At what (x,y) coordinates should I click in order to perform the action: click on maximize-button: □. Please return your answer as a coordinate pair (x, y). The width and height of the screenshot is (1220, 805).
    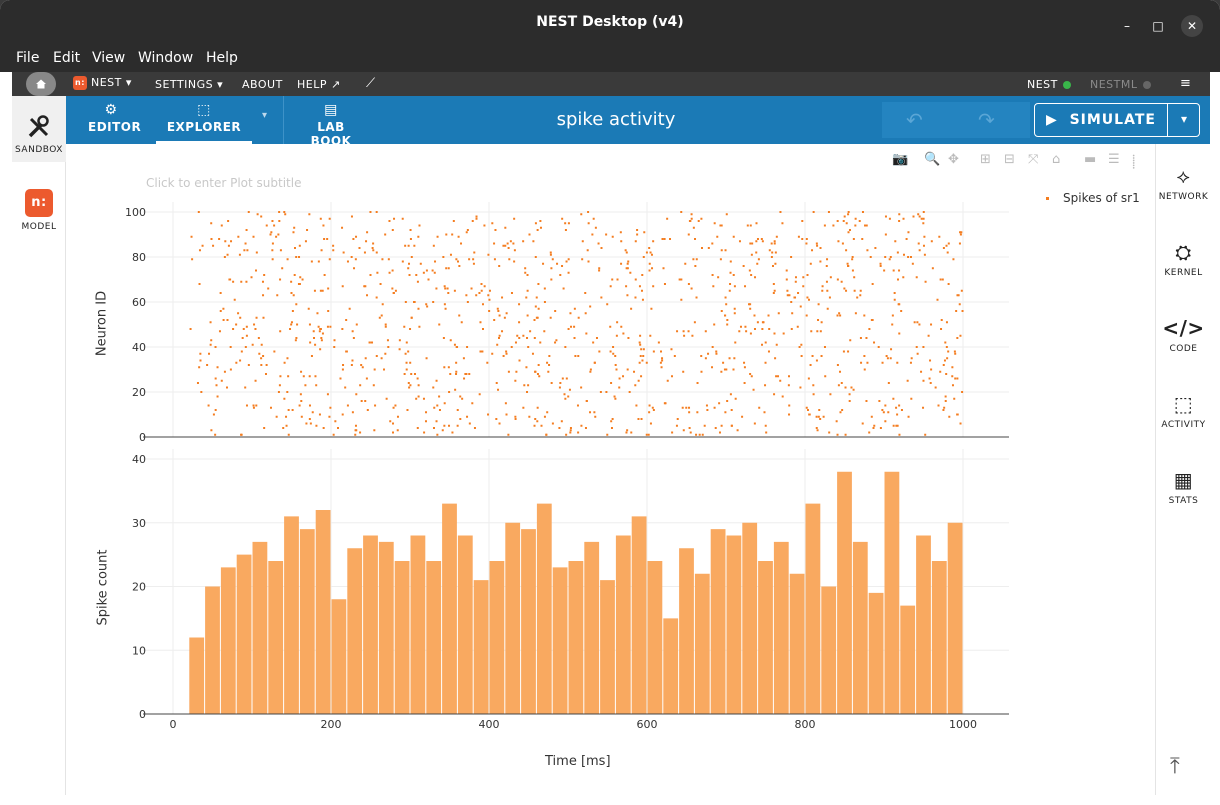
    Looking at the image, I should click on (1158, 26).